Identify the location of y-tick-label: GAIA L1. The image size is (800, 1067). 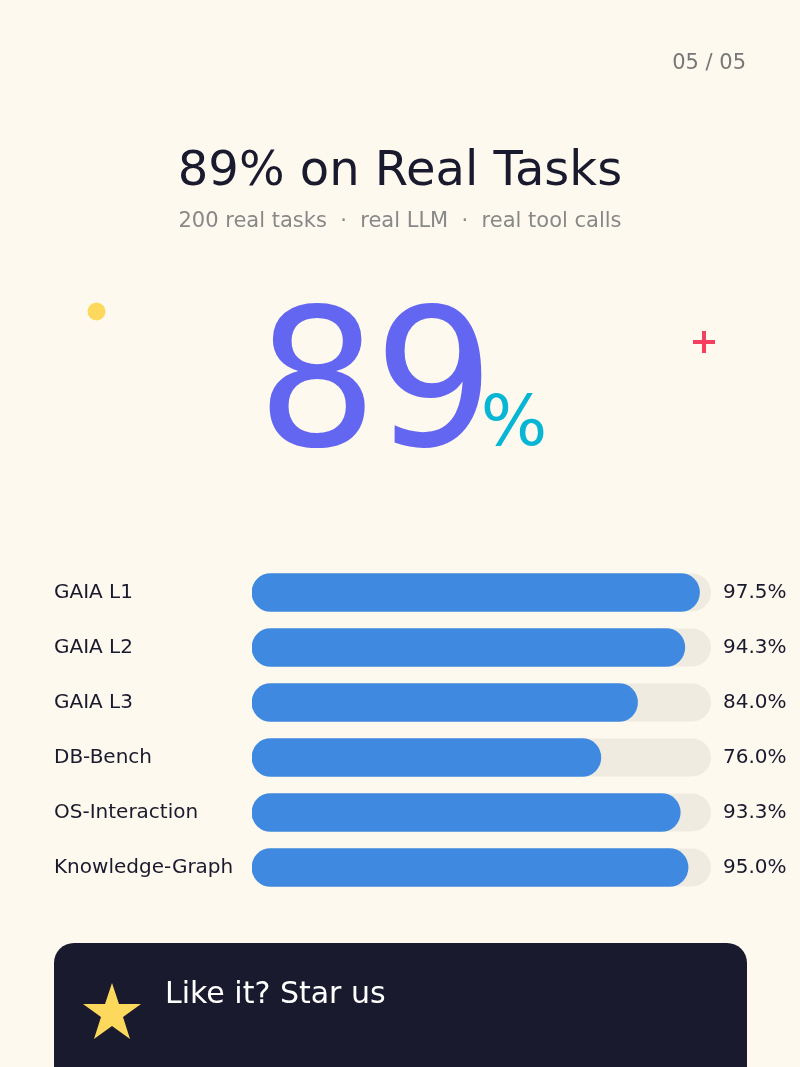
(93, 590).